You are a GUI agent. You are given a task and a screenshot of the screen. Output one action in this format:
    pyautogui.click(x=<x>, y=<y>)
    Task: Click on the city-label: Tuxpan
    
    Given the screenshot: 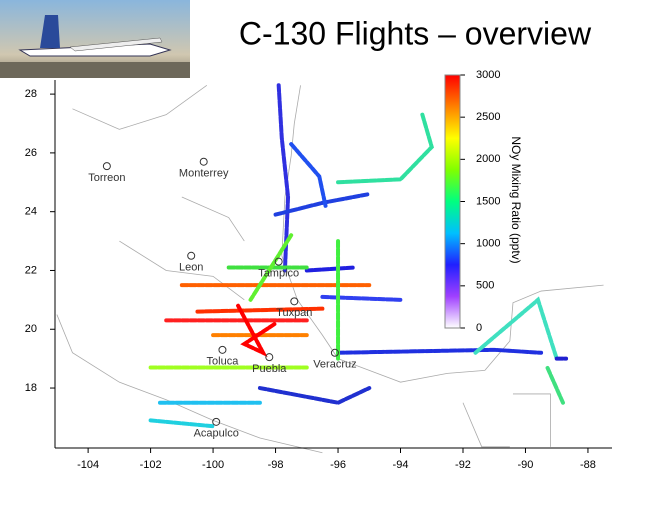 What is the action you would take?
    pyautogui.click(x=294, y=313)
    